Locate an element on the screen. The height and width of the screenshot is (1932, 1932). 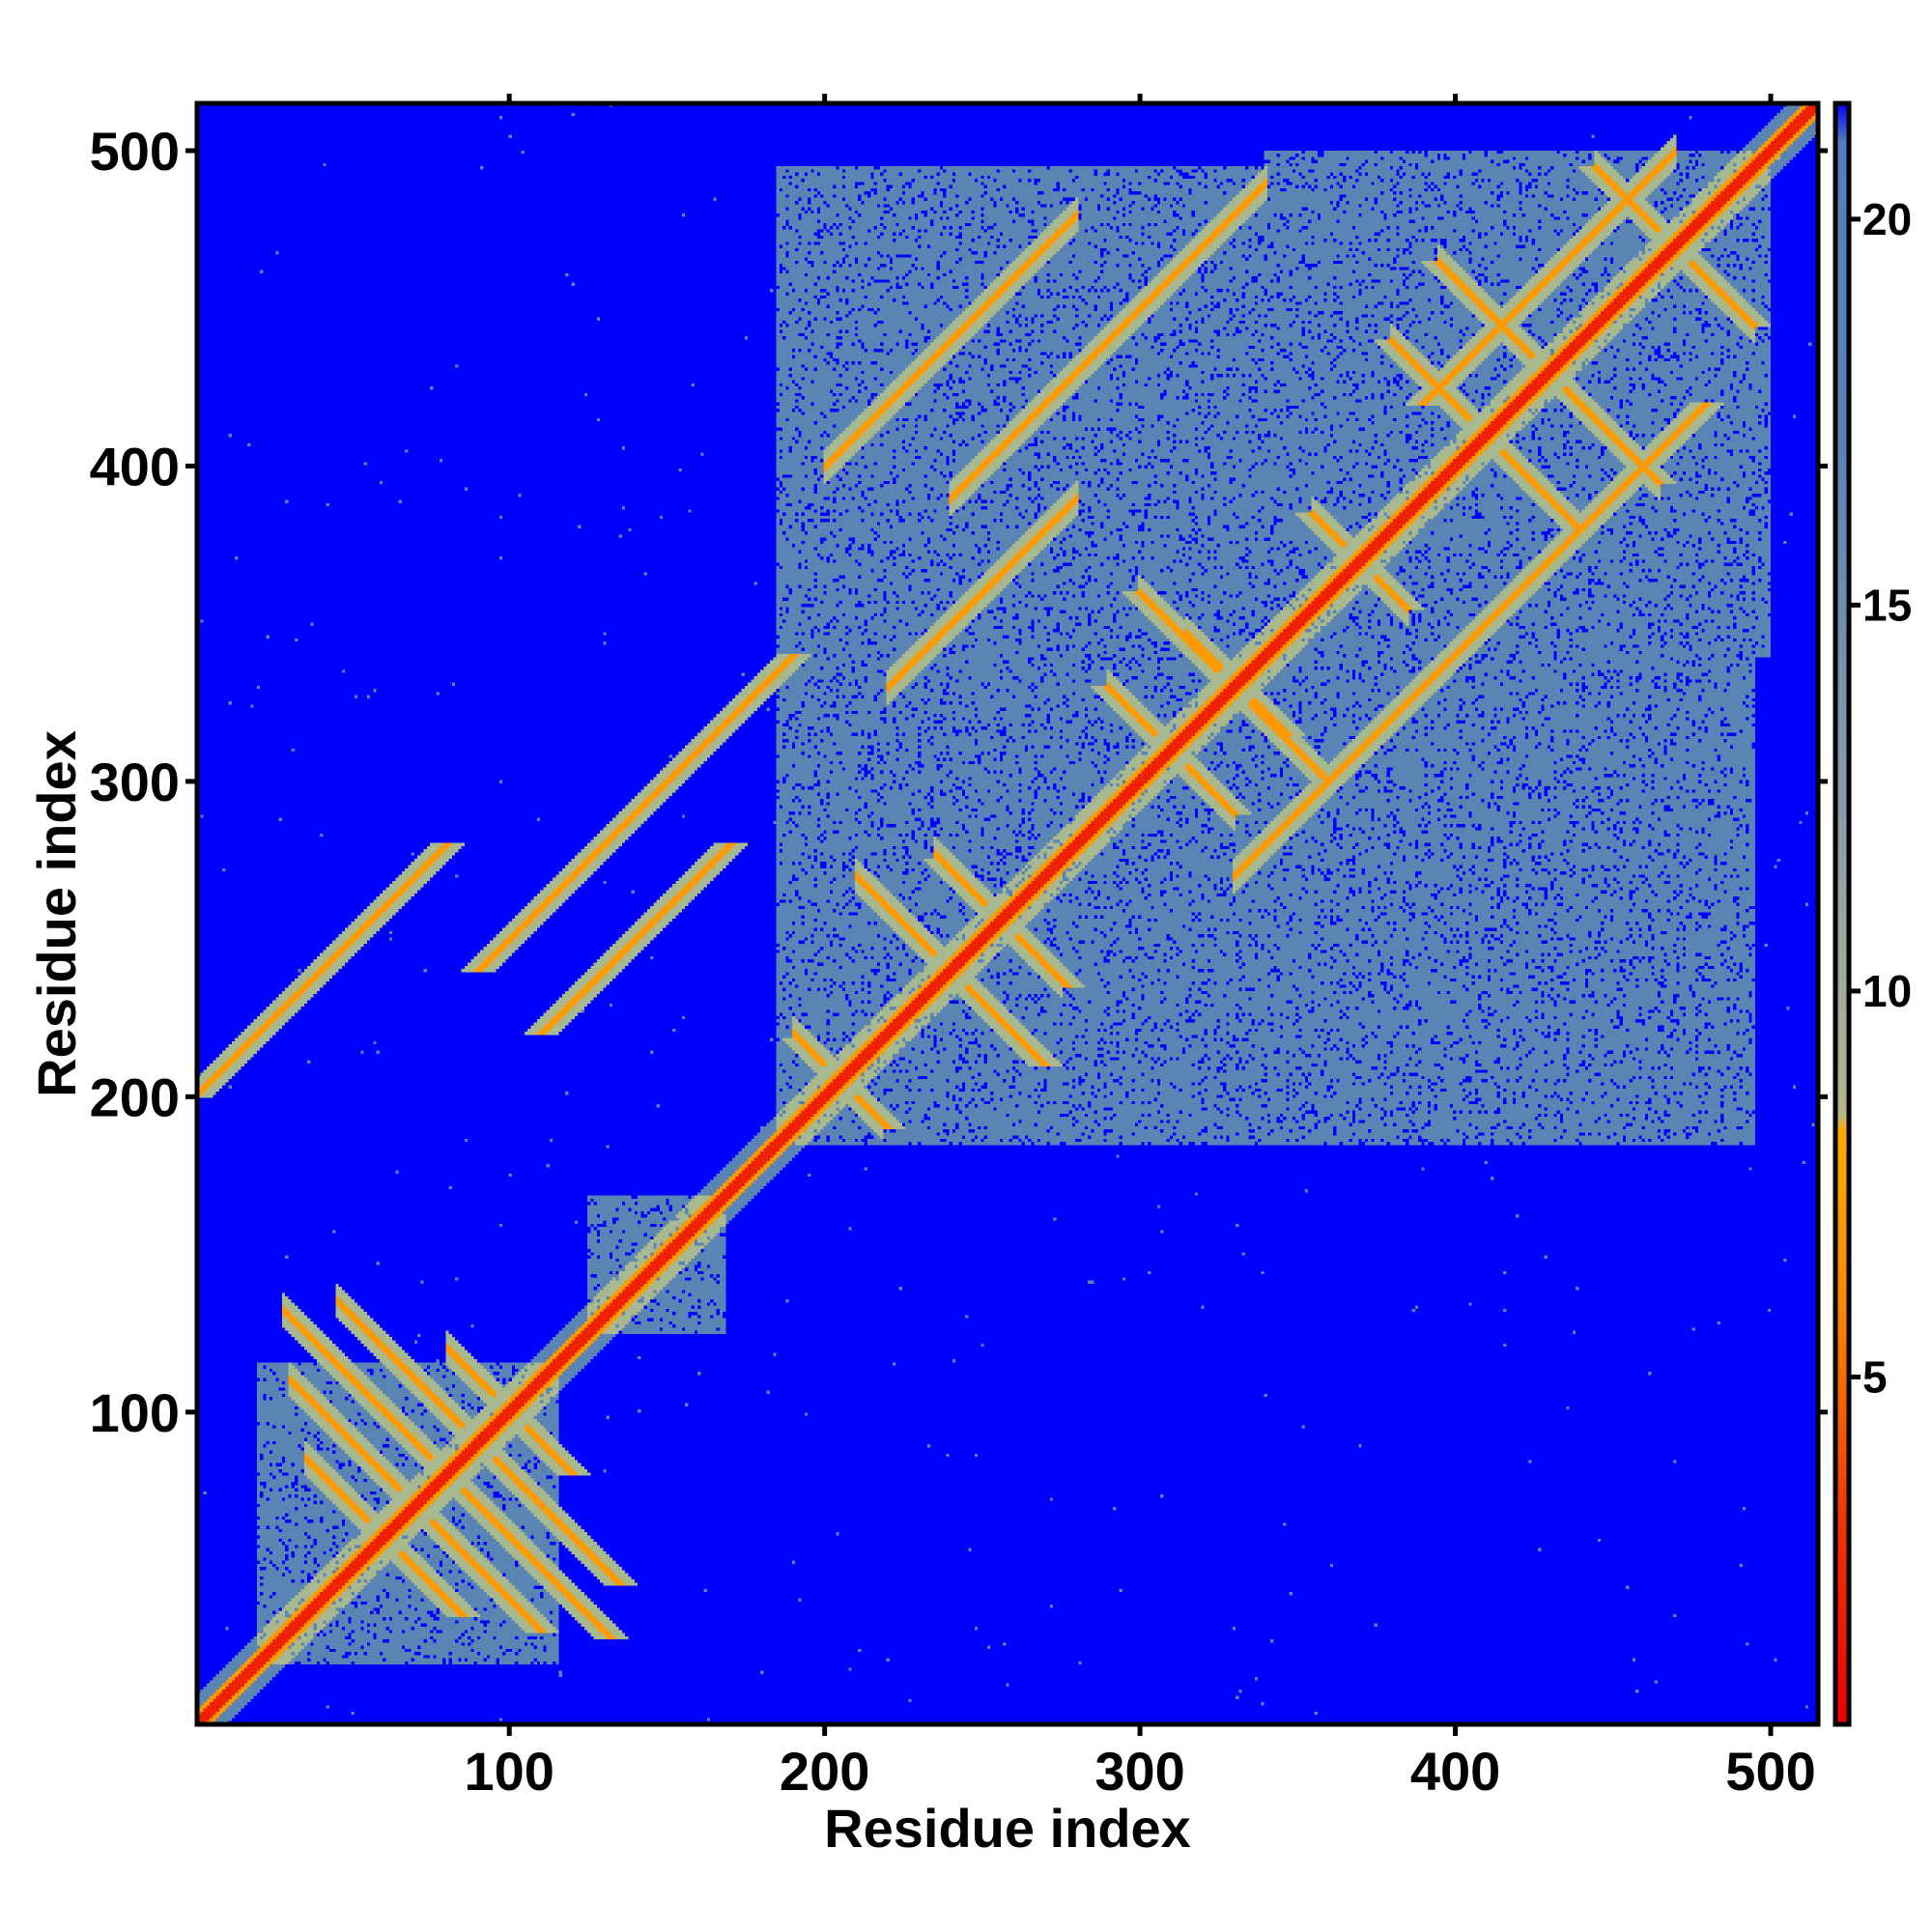
y-tick-label: 300 is located at coordinates (135, 782).